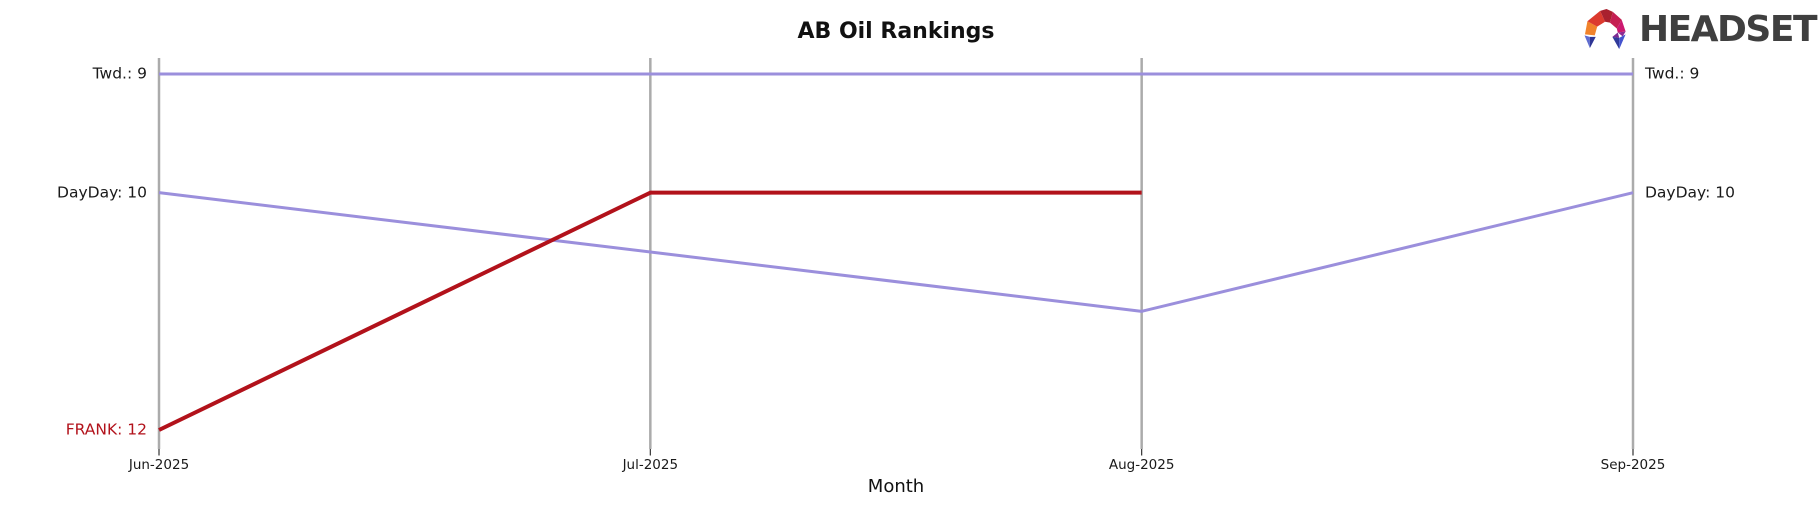 The width and height of the screenshot is (1818, 507). What do you see at coordinates (896, 486) in the screenshot?
I see `x-axis-label: Month` at bounding box center [896, 486].